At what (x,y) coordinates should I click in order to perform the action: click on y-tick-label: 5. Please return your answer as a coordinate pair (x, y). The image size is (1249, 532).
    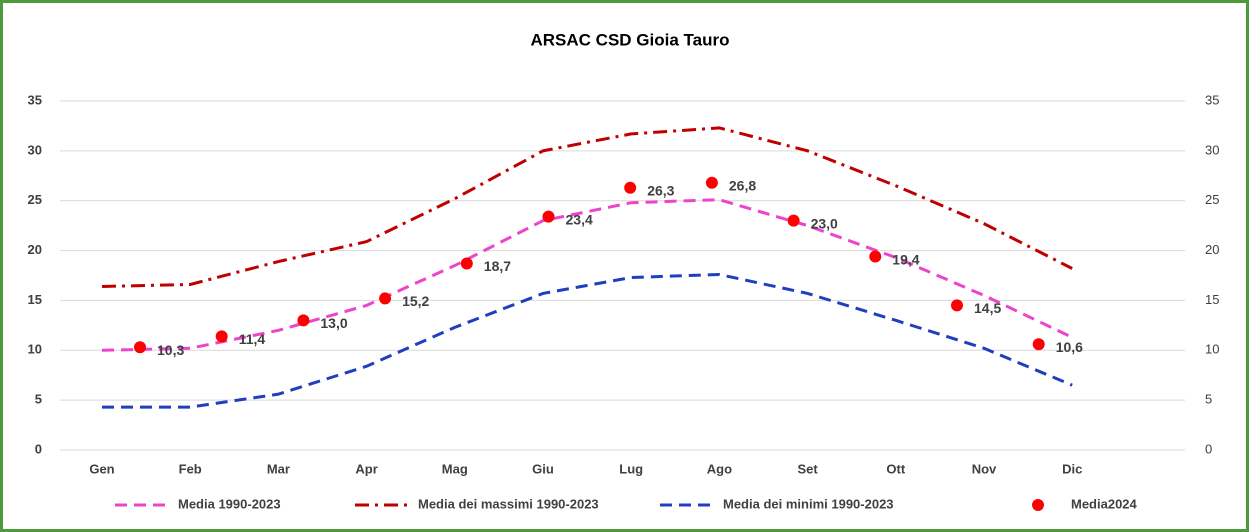
    Looking at the image, I should click on (38, 399).